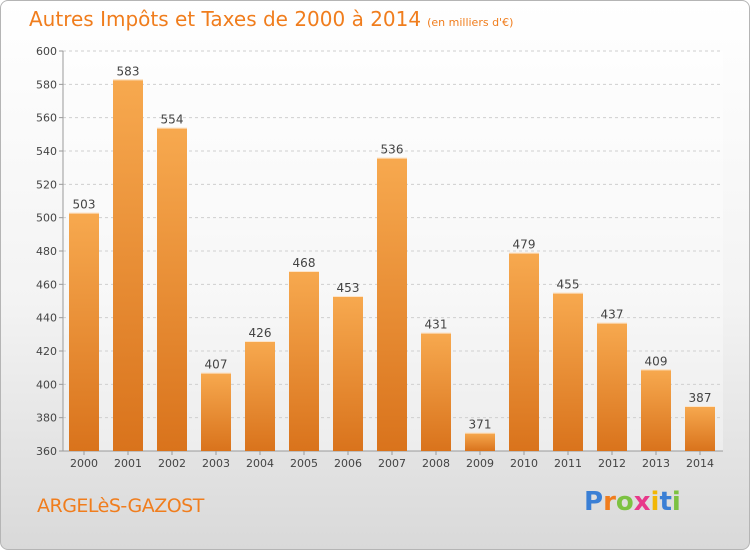 This screenshot has height=550, width=750. Describe the element at coordinates (392, 463) in the screenshot. I see `x-tick-label: 2007` at that location.